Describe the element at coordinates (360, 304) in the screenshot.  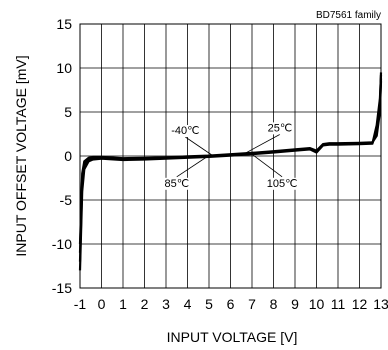
I see `x-tick-label: 12` at that location.